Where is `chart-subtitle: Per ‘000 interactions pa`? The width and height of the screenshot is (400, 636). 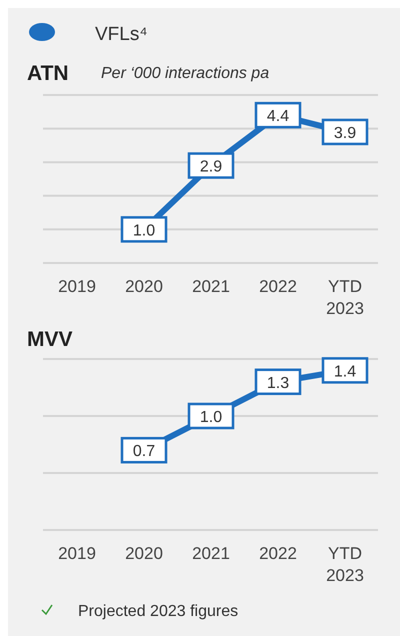
chart-subtitle: Per ‘000 interactions pa is located at coordinates (185, 73).